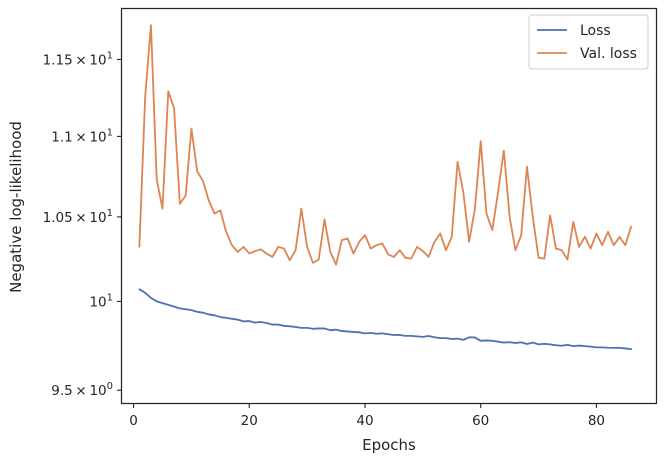  Describe the element at coordinates (133, 421) in the screenshot. I see `x-tick-label: 0` at that location.